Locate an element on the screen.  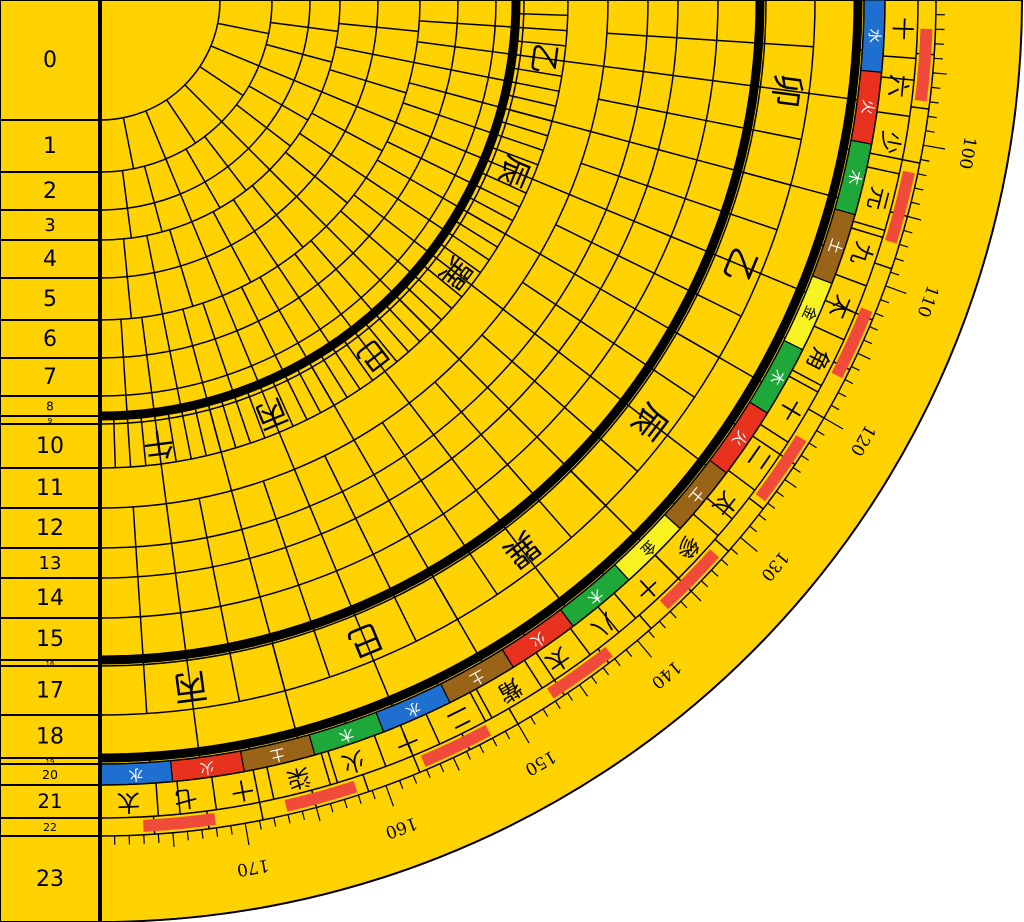
ring-label: 土 is located at coordinates (277, 754).